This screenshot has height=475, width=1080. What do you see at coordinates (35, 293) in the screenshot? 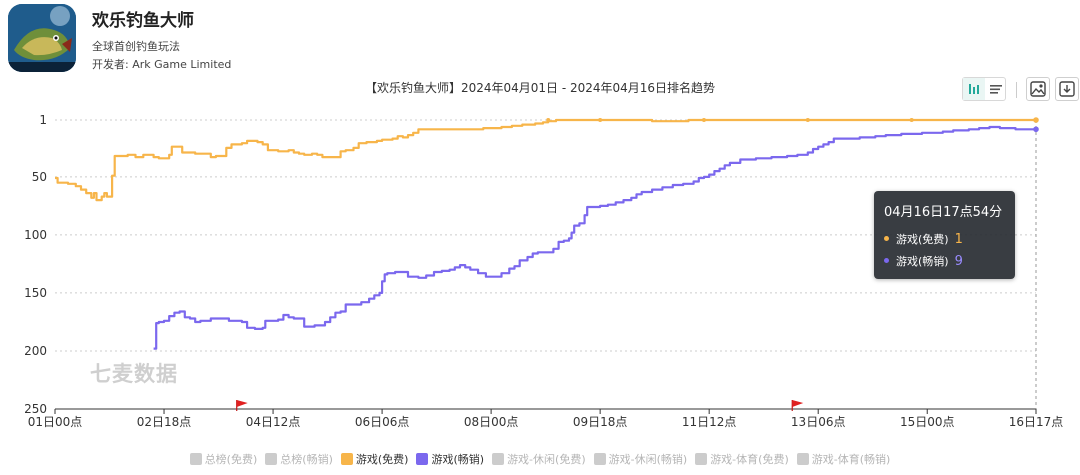
I see `y-tick-label: 150` at bounding box center [35, 293].